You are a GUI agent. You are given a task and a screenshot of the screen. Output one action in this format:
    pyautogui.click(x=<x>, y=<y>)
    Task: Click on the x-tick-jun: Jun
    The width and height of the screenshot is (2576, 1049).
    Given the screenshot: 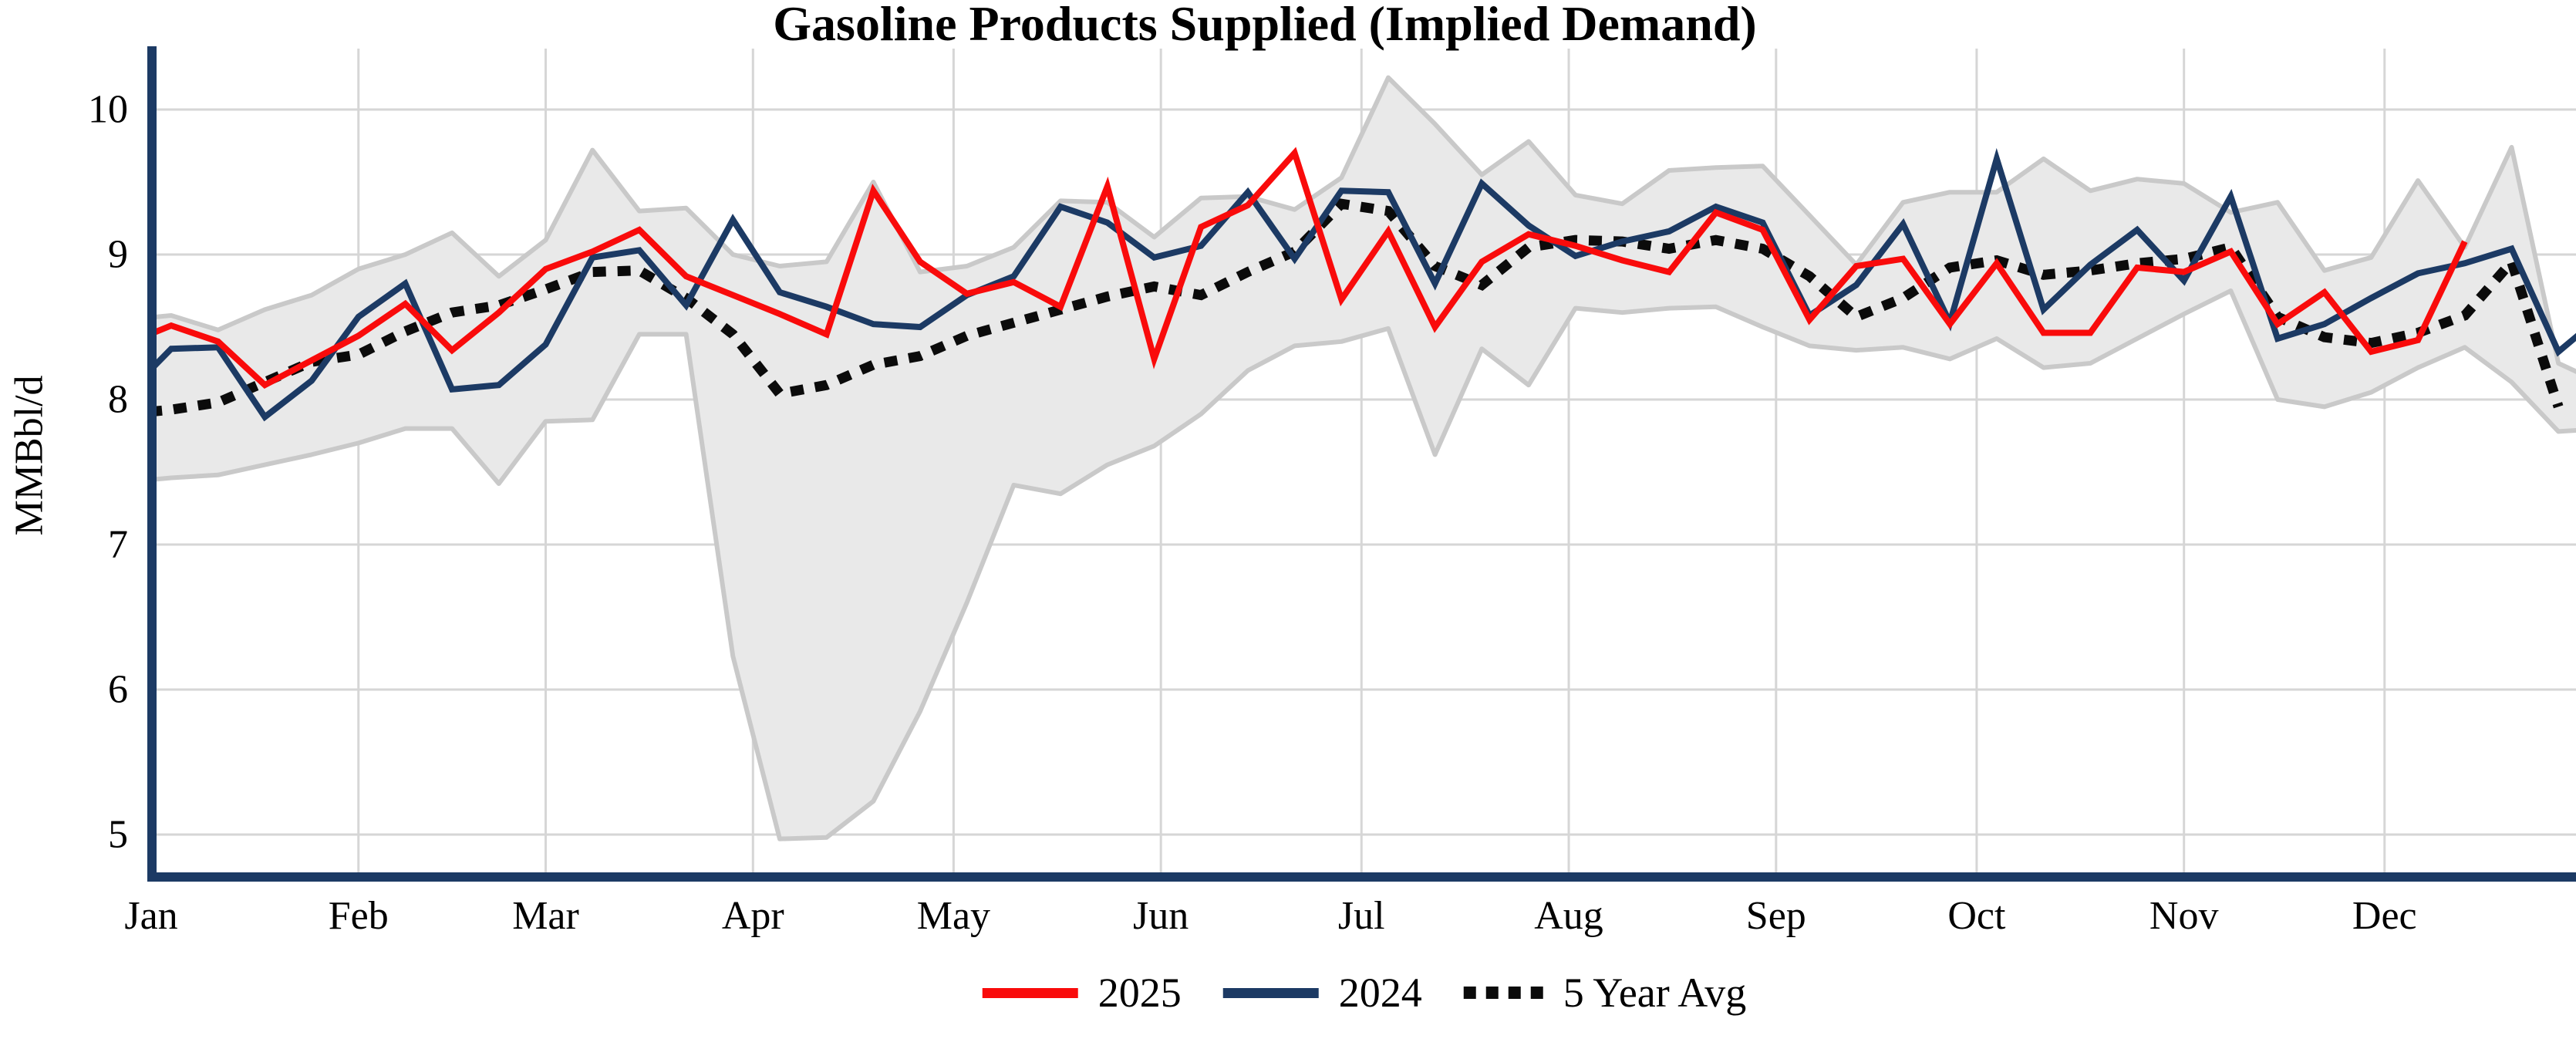 What is the action you would take?
    pyautogui.click(x=1161, y=916)
    